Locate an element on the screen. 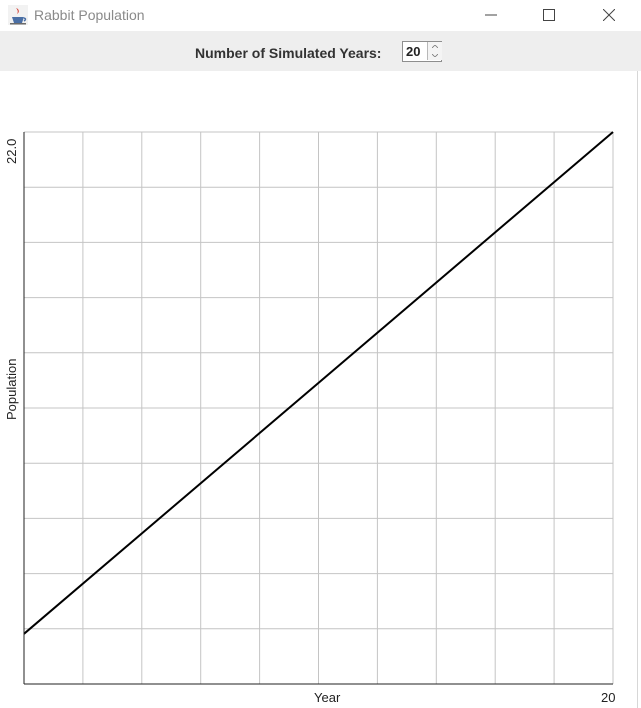 The height and width of the screenshot is (708, 641). spinner-down-button is located at coordinates (434, 55).